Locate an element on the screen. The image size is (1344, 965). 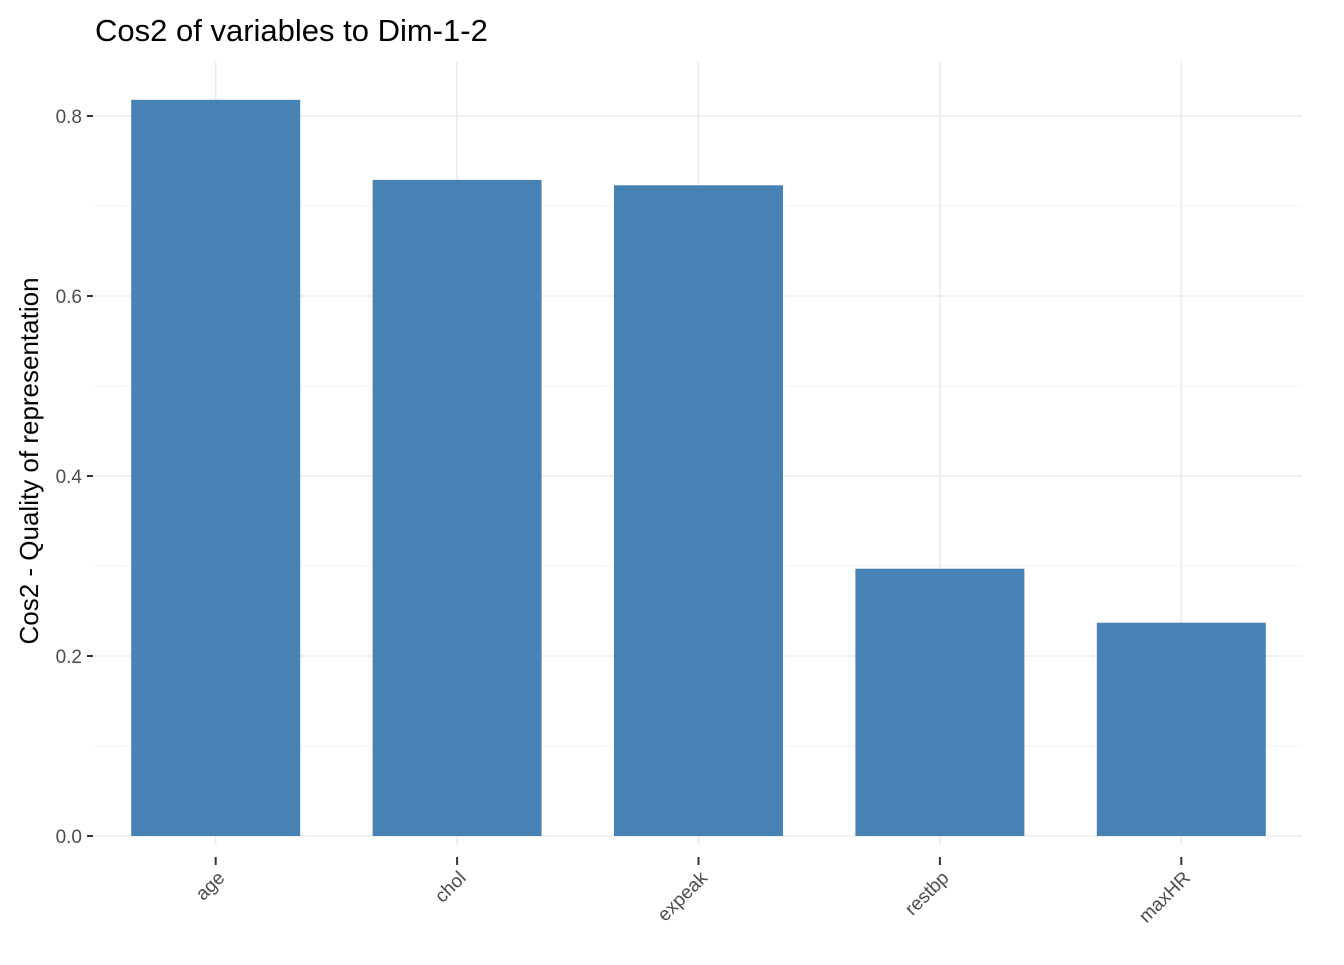
bar-maxHR is located at coordinates (1181, 729).